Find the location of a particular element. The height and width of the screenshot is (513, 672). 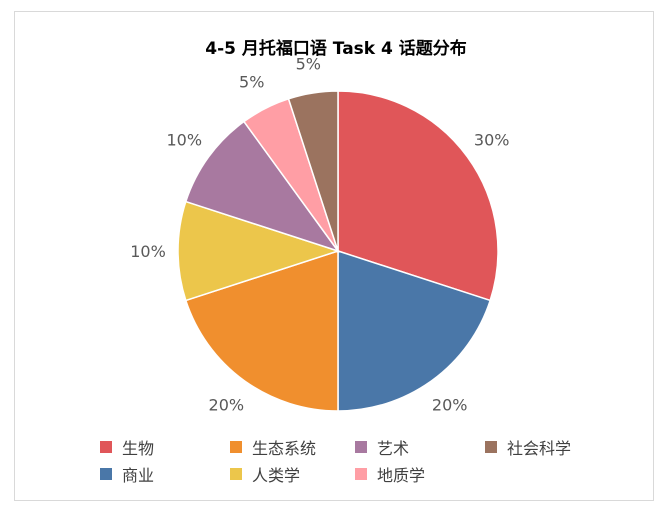

chart-title: 4-5 月托福口语 Task 4 话题分布 is located at coordinates (336, 49).